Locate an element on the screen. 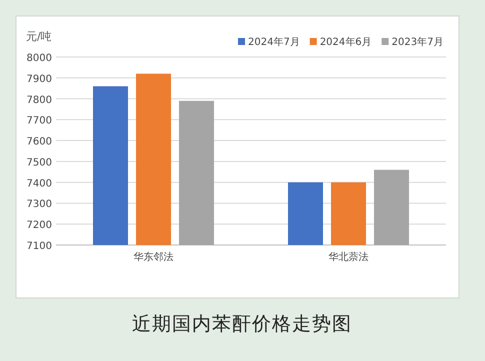 The width and height of the screenshot is (485, 361). y-tick-label: 7400 is located at coordinates (39, 184).